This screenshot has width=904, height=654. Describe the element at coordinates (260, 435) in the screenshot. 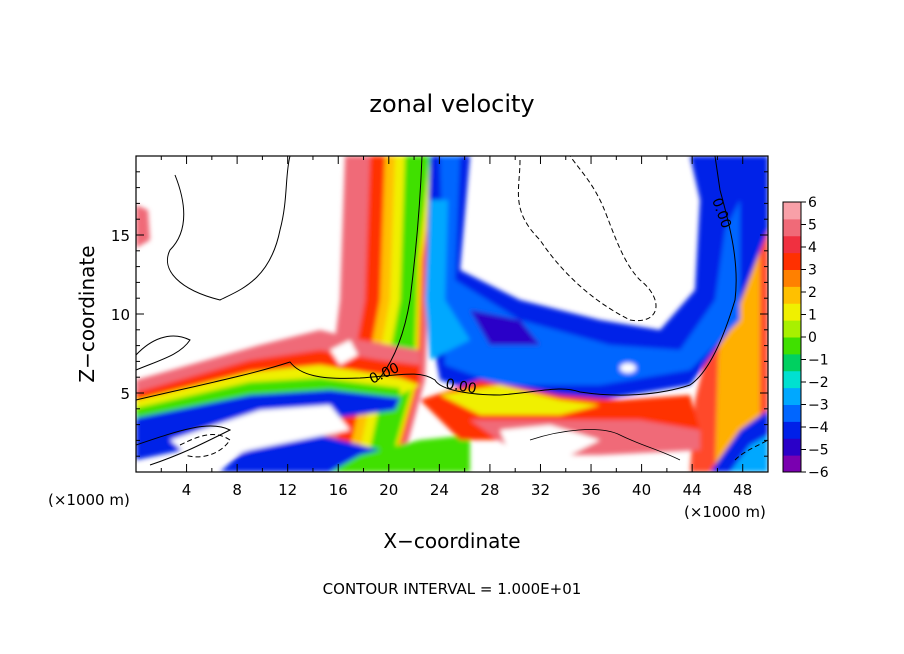

I see `field-white-lower-left` at that location.